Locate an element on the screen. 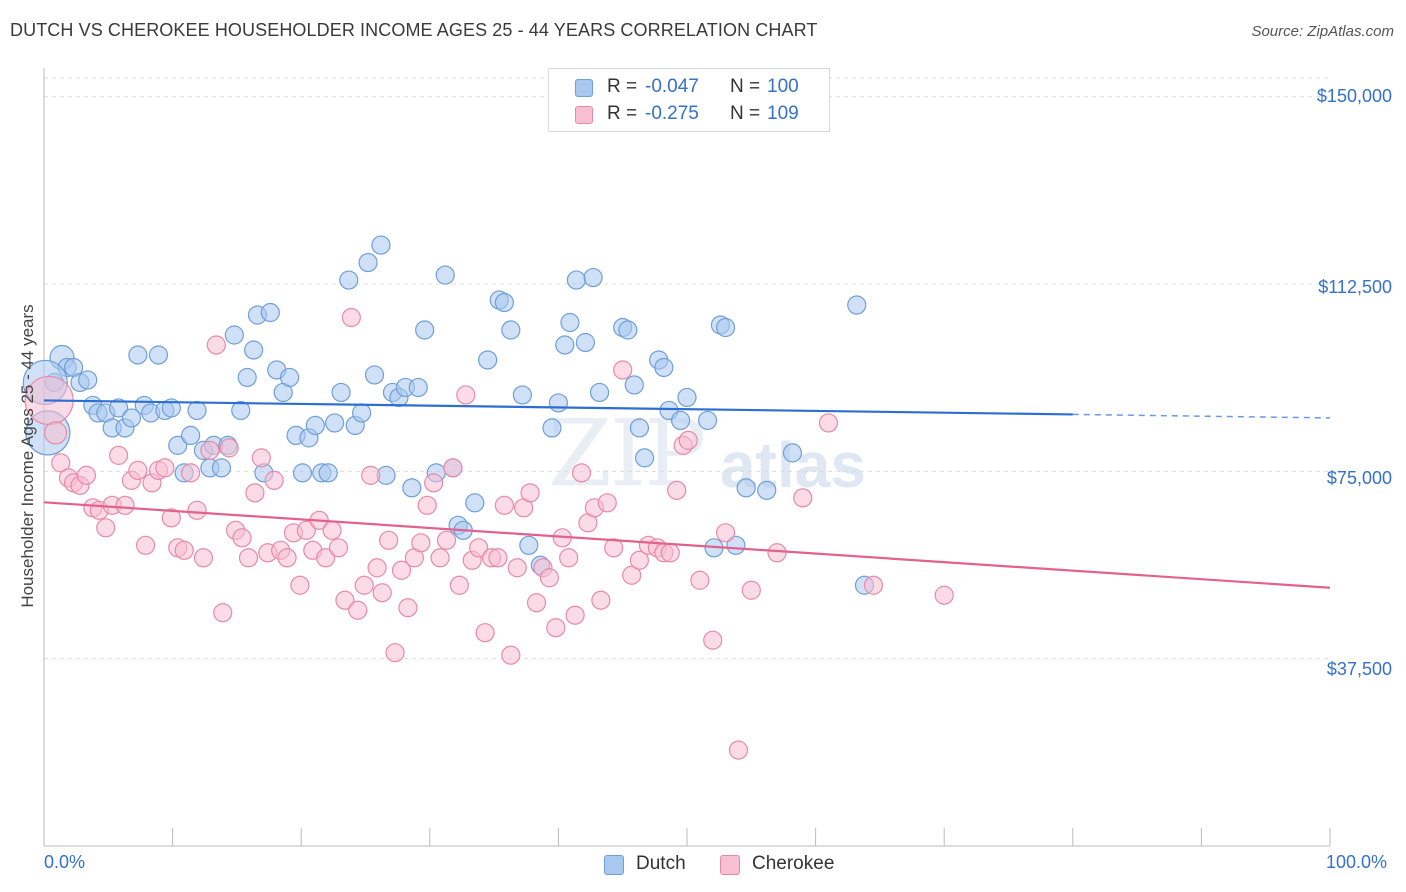  x-min-label: 0.0% is located at coordinates (65, 862).